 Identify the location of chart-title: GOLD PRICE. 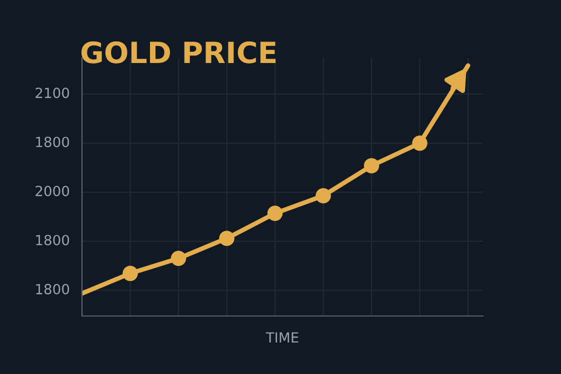
(178, 52).